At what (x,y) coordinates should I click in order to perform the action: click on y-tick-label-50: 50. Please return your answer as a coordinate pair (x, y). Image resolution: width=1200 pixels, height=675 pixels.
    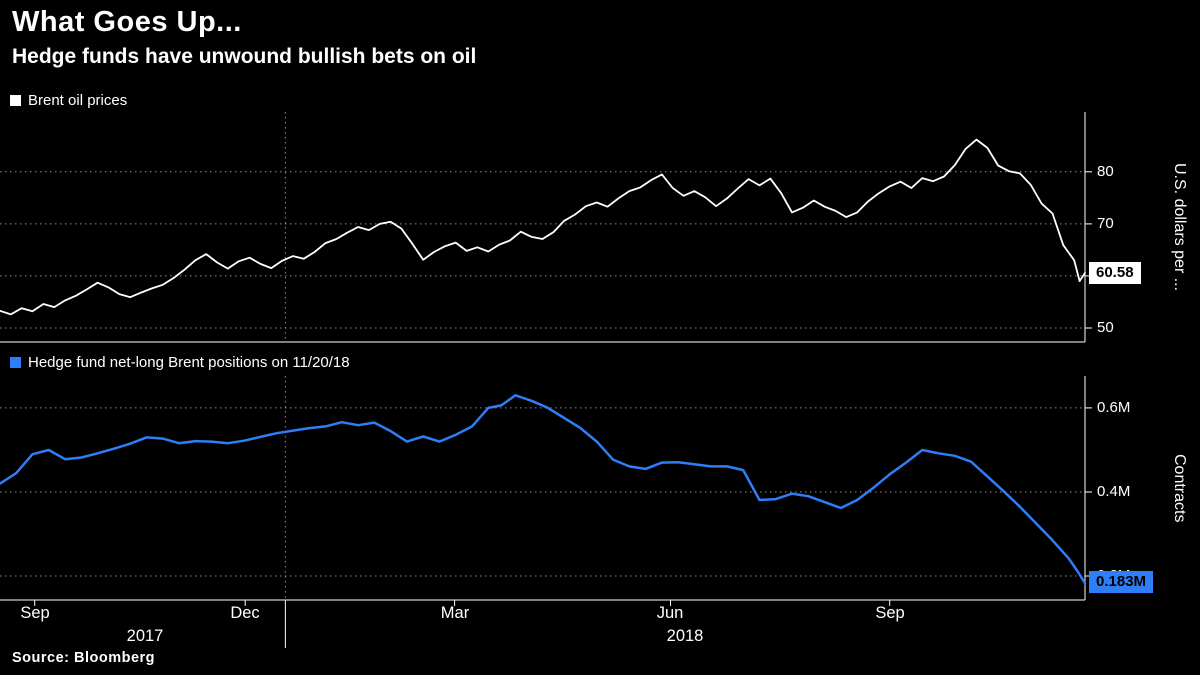
    Looking at the image, I should click on (1105, 327).